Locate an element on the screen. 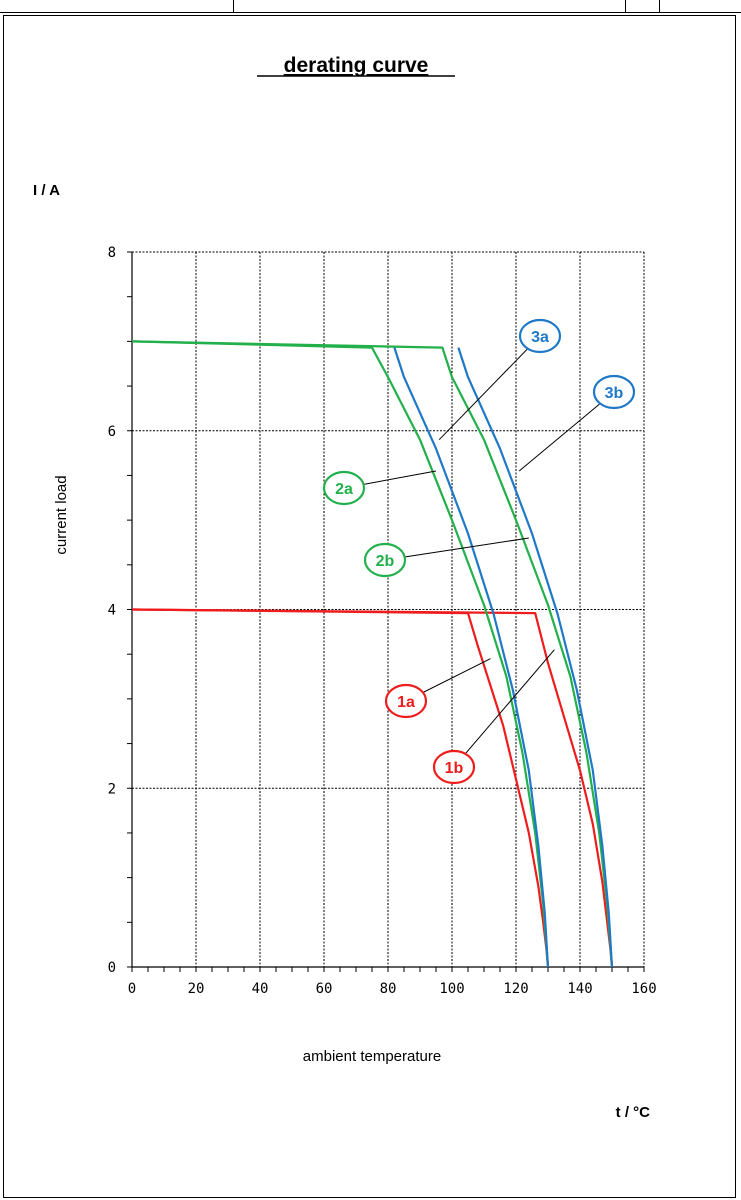  top-frame is located at coordinates (370, 6).